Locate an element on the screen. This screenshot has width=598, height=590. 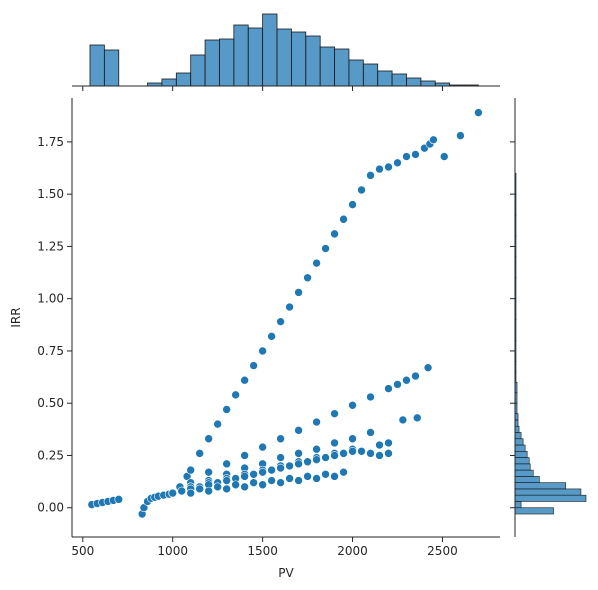
y-tick-label: 1.25 is located at coordinates (50, 246).